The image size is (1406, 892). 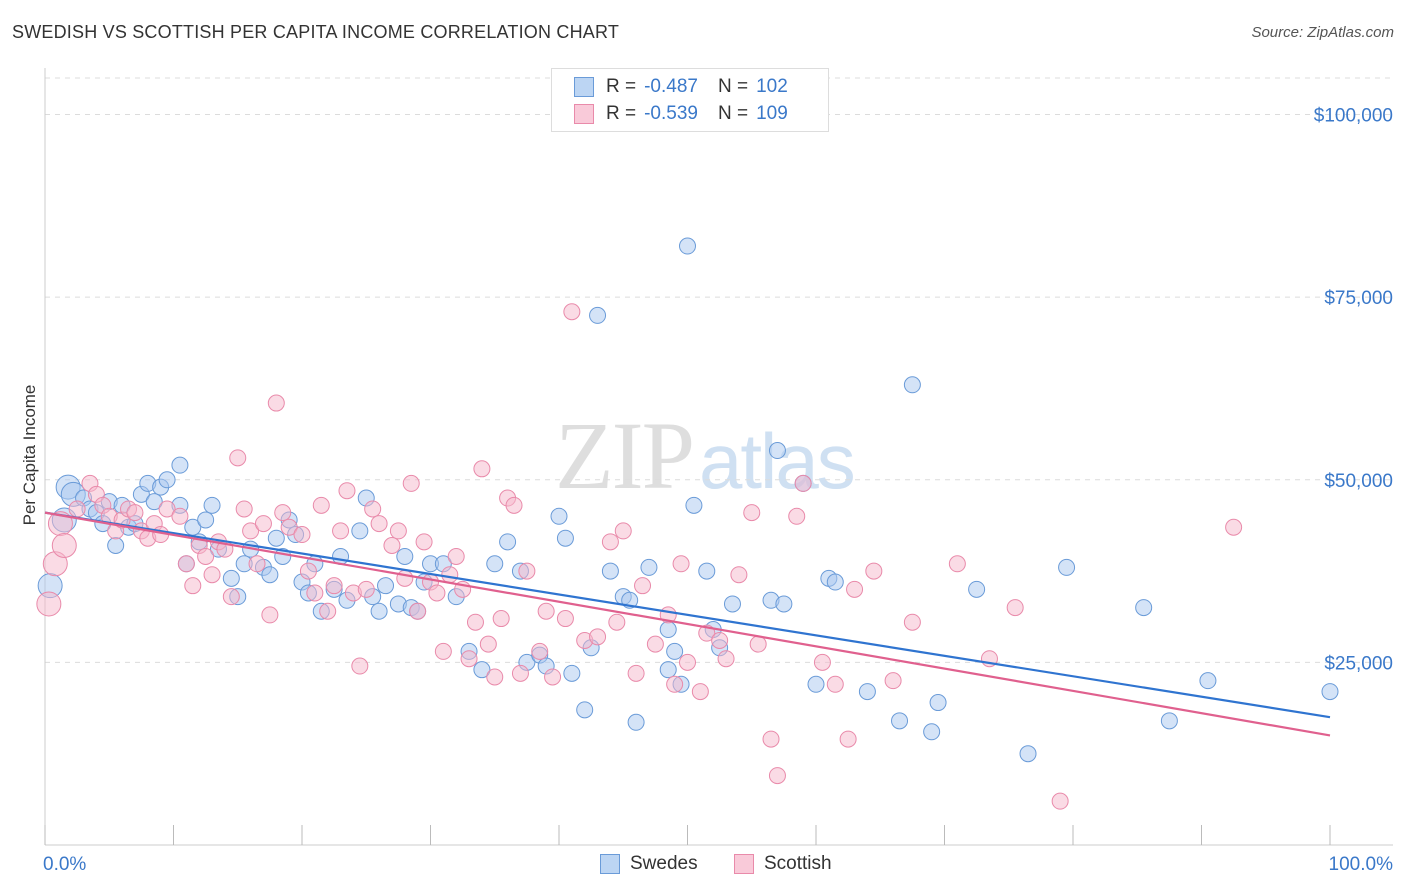 I want to click on bottom-legend-swedes: Swedes, so click(x=649, y=864).